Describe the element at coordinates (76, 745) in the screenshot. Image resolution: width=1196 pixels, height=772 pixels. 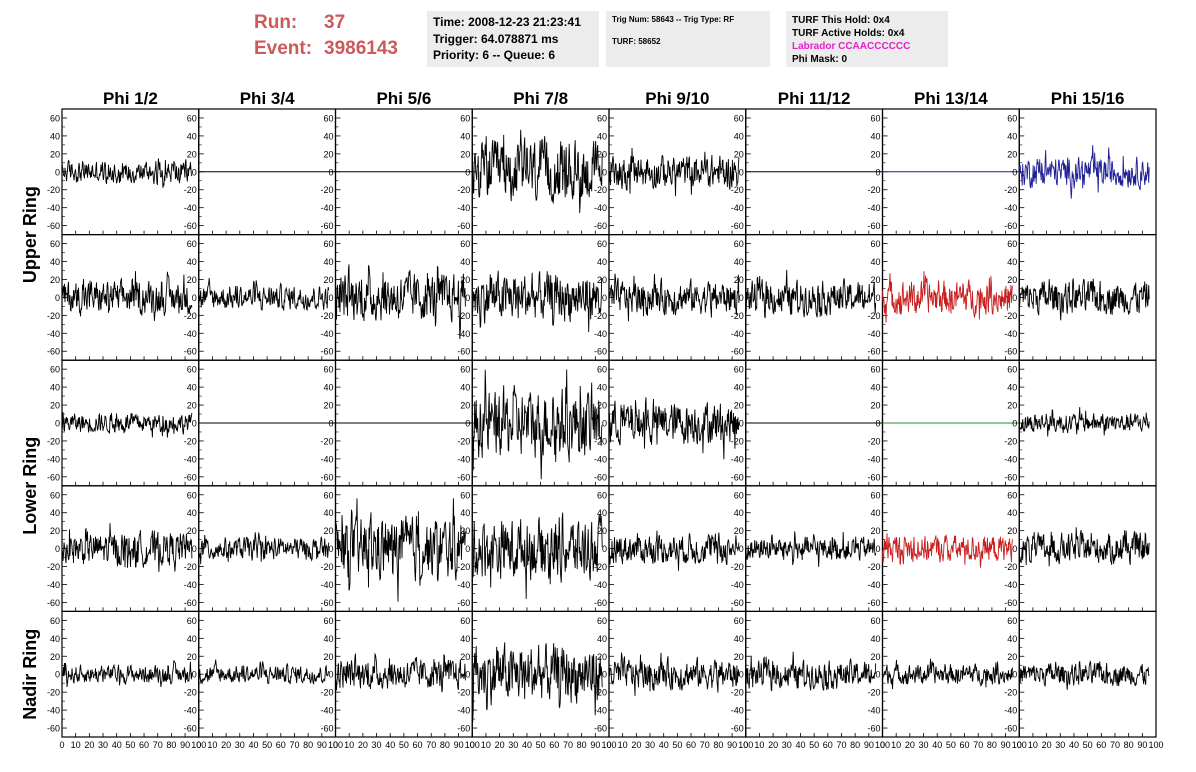
I see `x-tick-label: 10` at that location.